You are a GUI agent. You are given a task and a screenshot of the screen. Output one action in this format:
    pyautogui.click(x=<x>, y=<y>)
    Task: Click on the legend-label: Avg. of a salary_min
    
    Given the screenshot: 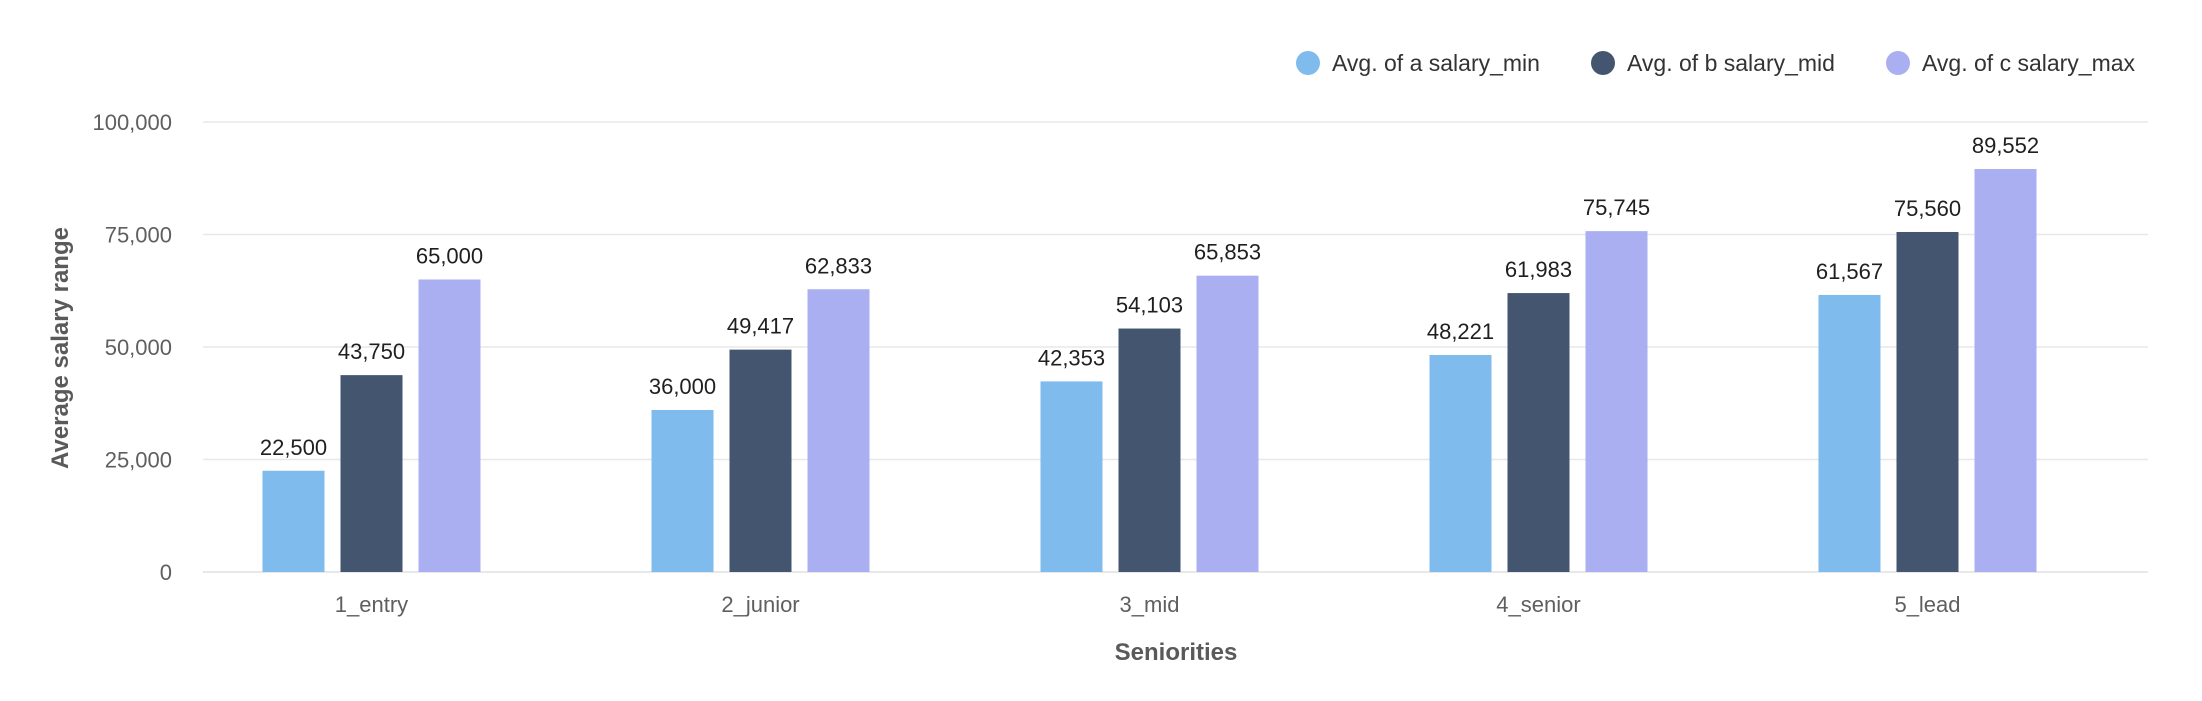 What is the action you would take?
    pyautogui.click(x=1436, y=63)
    